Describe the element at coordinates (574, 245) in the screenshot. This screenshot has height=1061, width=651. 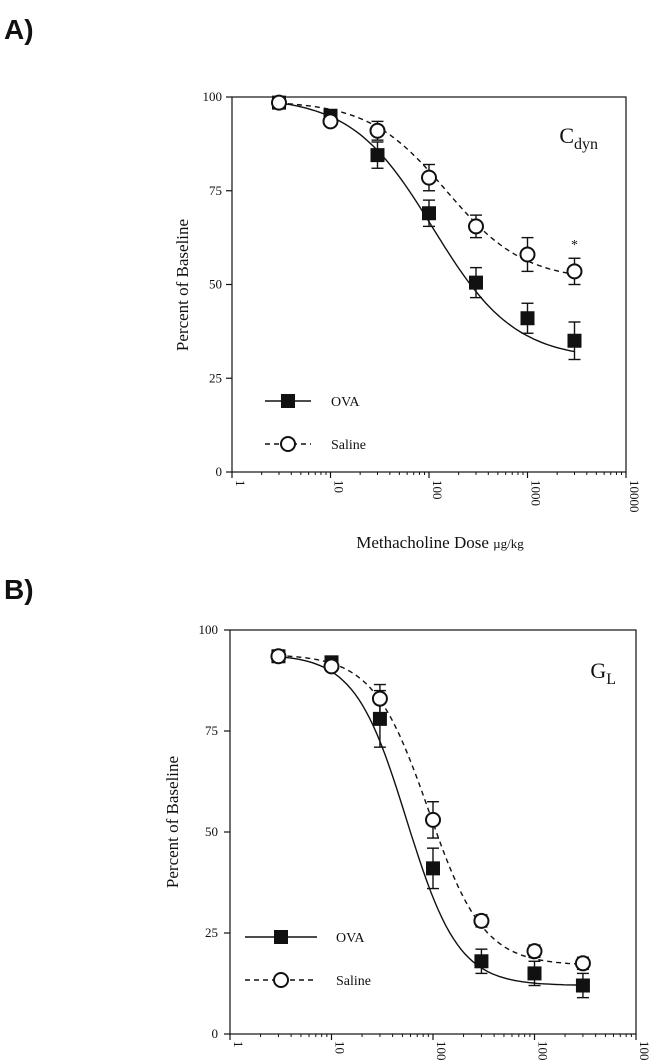
I see `significance-marker: *` at that location.